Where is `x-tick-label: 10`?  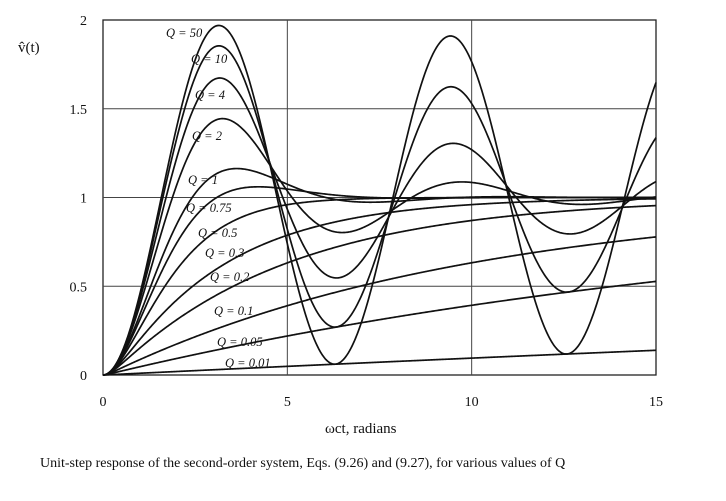
x-tick-label: 10 is located at coordinates (472, 402).